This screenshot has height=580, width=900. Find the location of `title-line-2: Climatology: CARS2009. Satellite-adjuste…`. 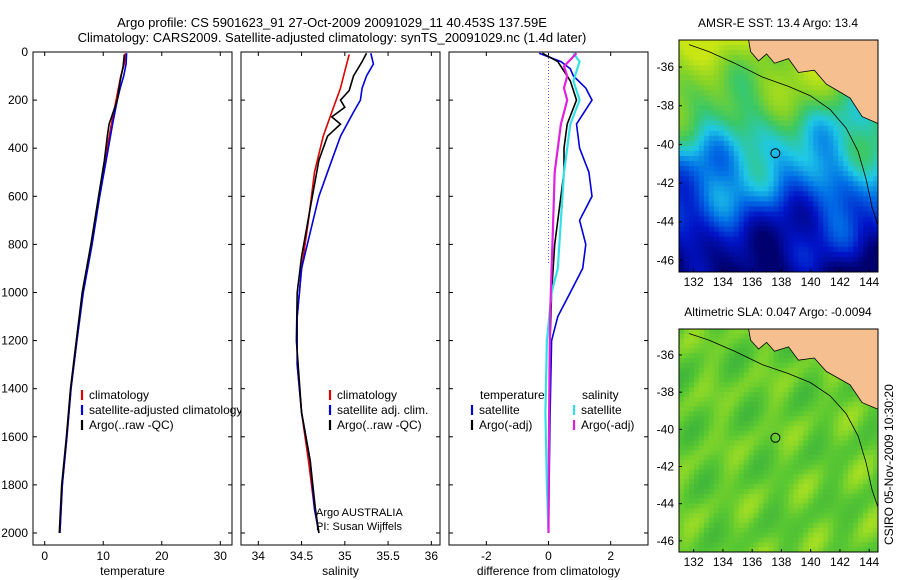

title-line-2: Climatology: CARS2009. Satellite-adjuste… is located at coordinates (332, 37).